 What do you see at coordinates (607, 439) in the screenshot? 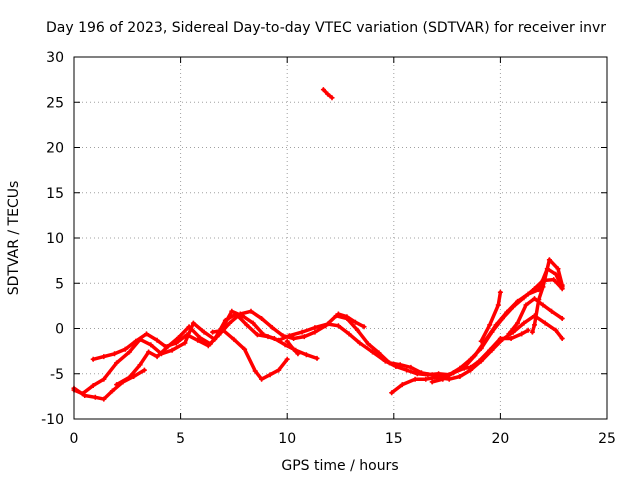
I see `x-tick-label: 25` at bounding box center [607, 439].